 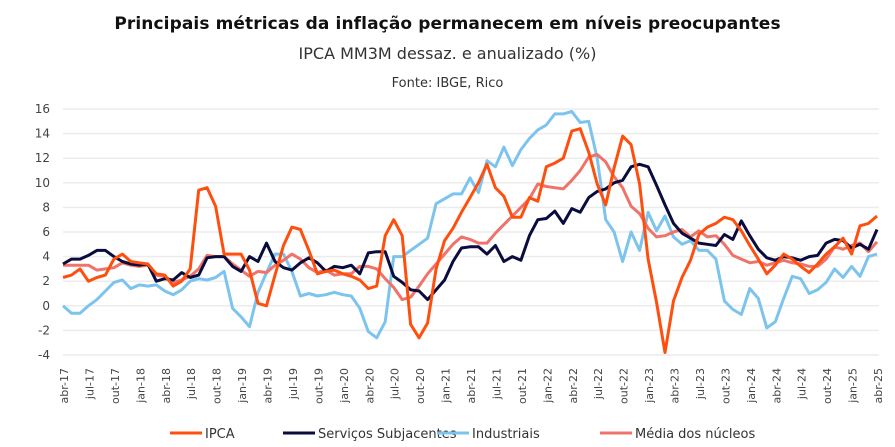 What do you see at coordinates (853, 386) in the screenshot?
I see `x-tick-label: jan-25` at bounding box center [853, 386].